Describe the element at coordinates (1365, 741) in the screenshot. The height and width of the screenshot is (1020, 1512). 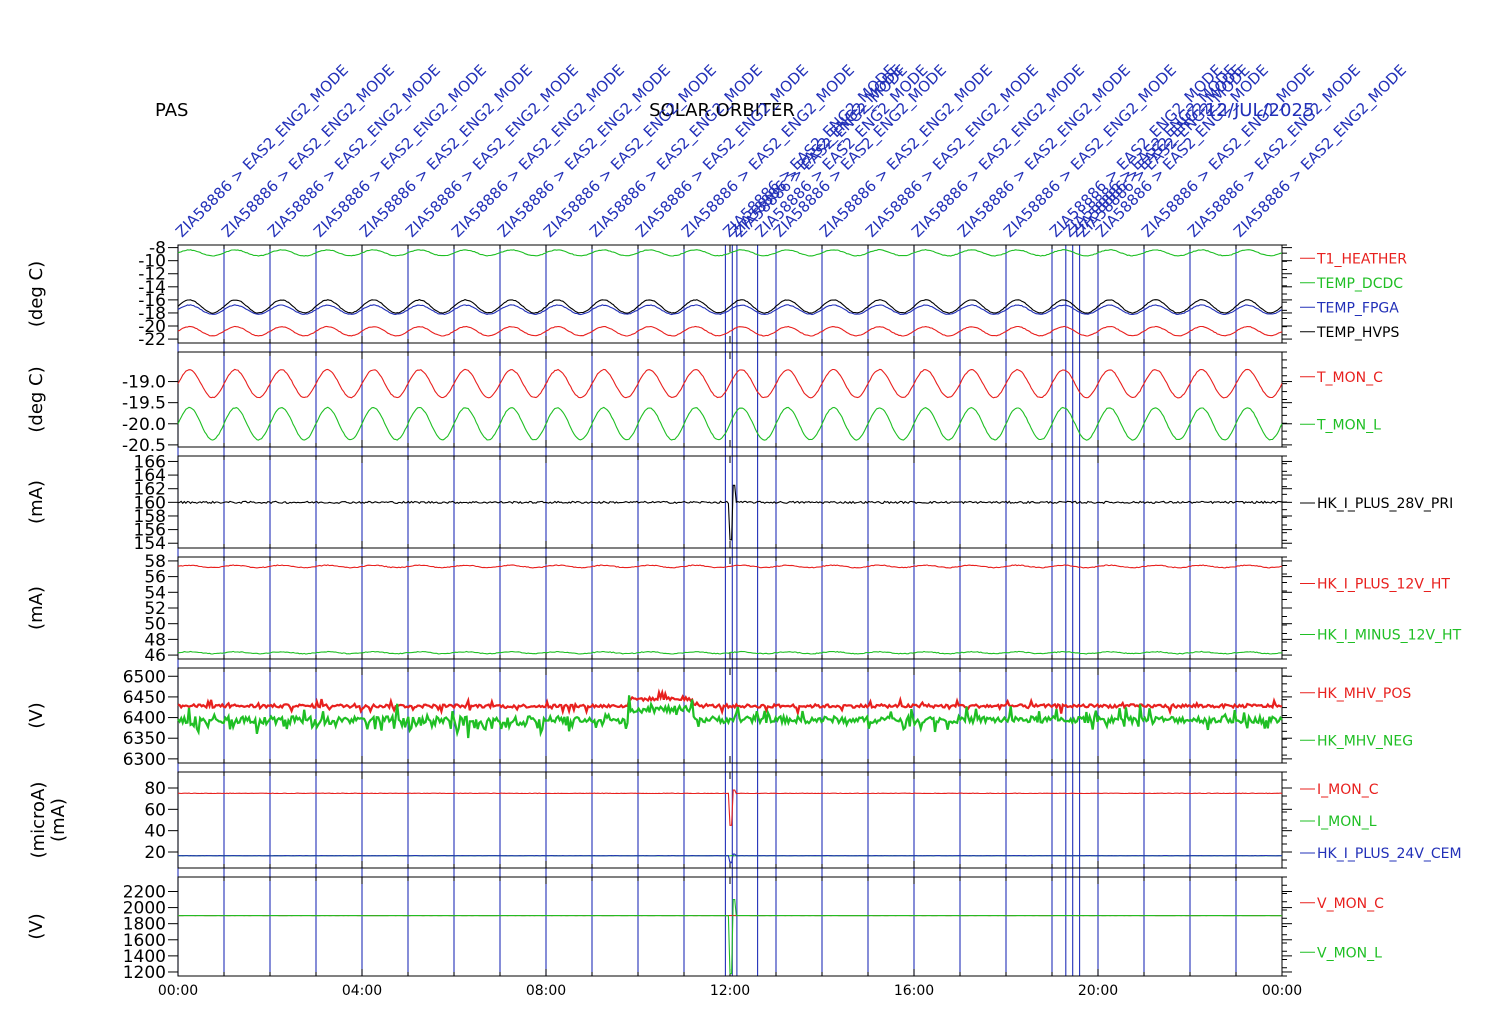
I see `series-label: HK_MHV_NEG` at that location.